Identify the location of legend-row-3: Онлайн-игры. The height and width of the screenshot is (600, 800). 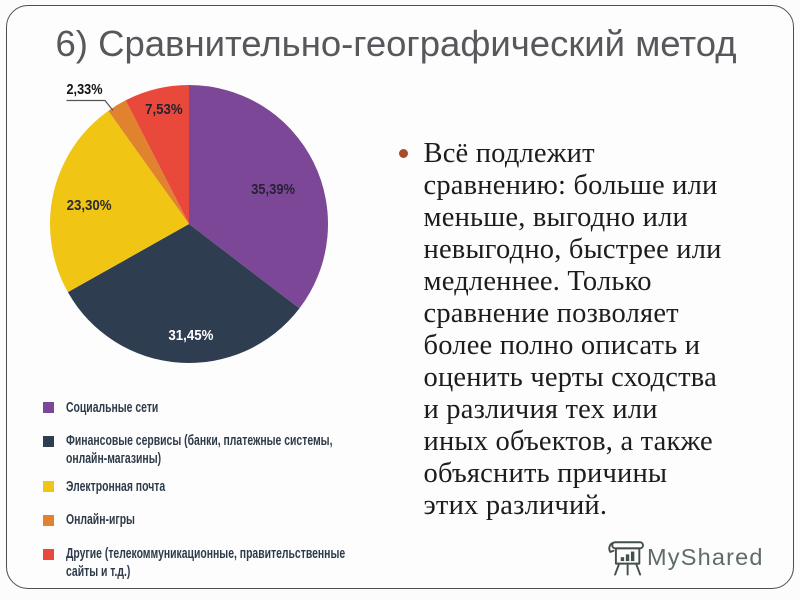
(104, 520).